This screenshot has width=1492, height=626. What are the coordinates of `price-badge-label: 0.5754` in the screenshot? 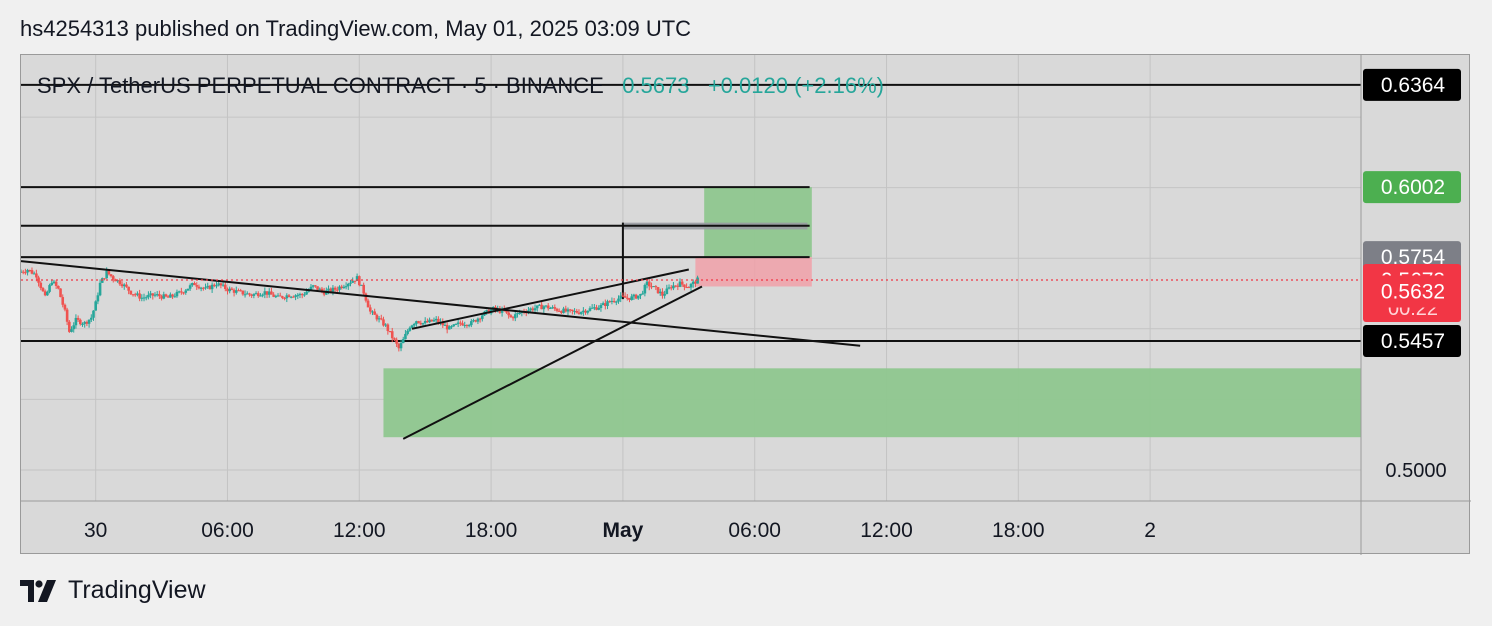 It's located at (1413, 257).